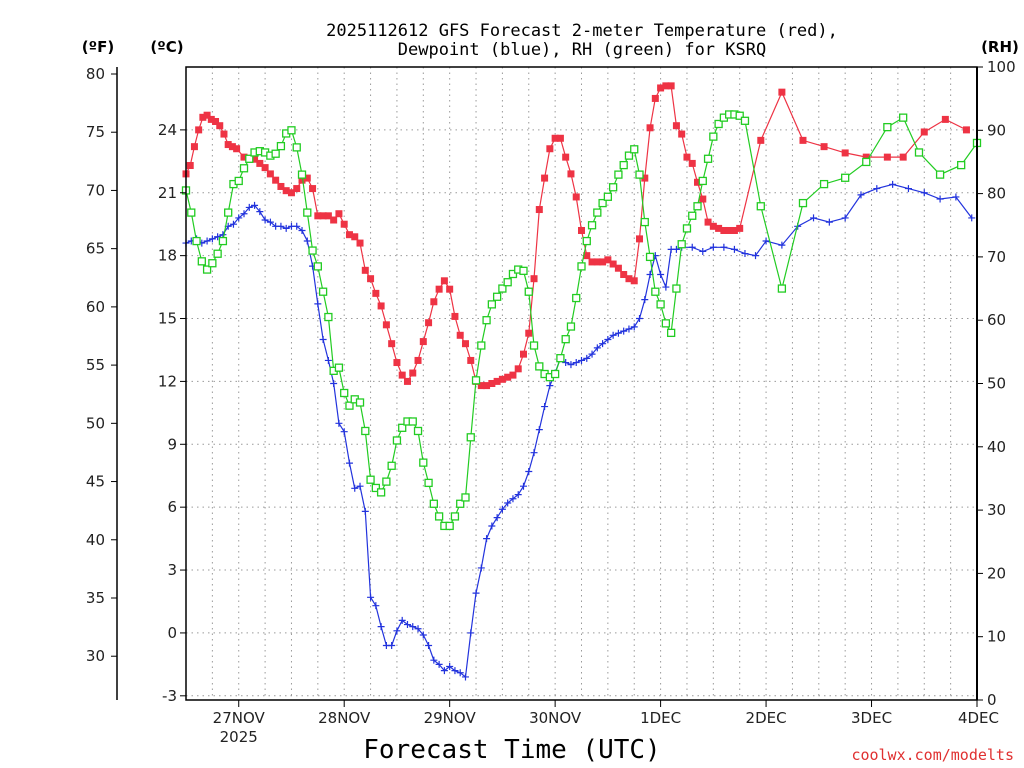 The width and height of the screenshot is (1024, 768). What do you see at coordinates (95, 74) in the screenshot?
I see `f-tick-label: 80` at bounding box center [95, 74].